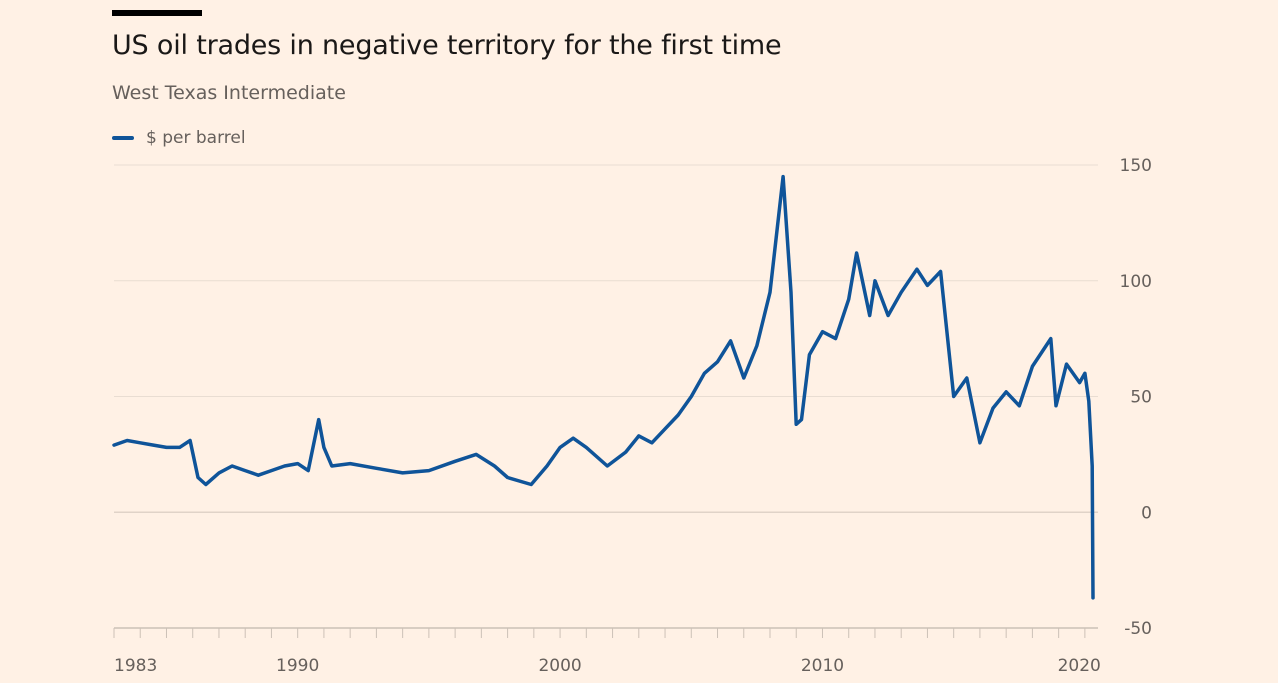  What do you see at coordinates (123, 138) in the screenshot?
I see `legend-swatch` at bounding box center [123, 138].